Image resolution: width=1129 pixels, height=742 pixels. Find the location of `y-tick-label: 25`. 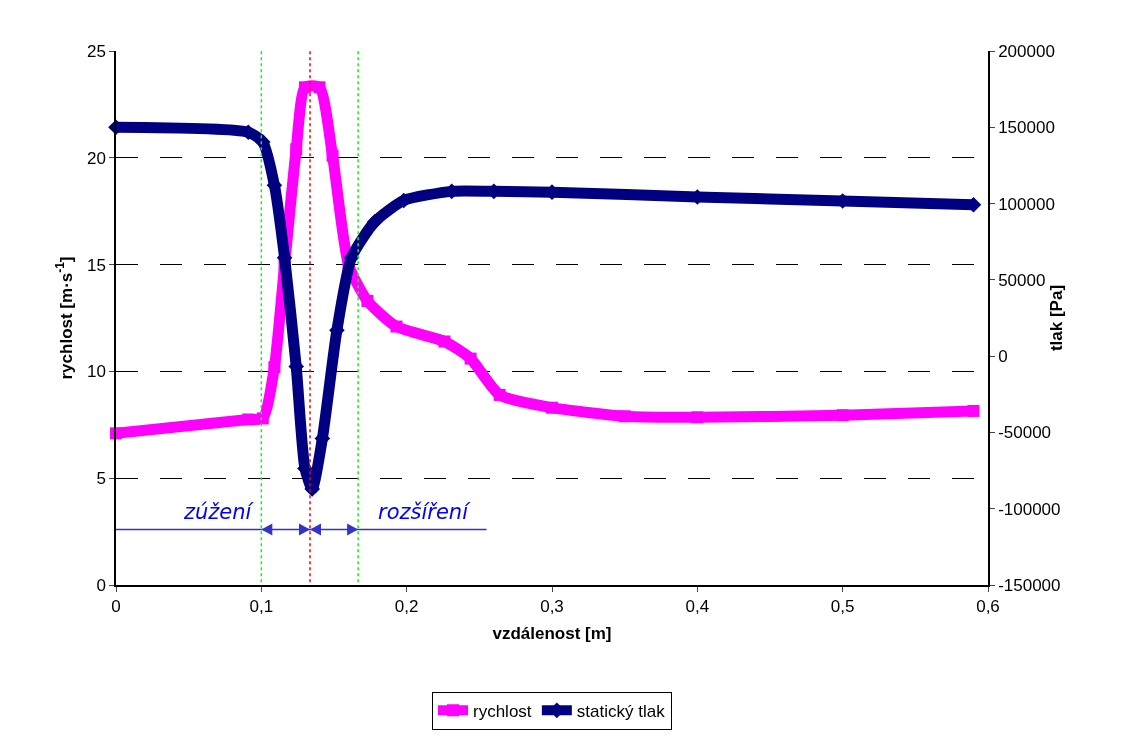

y-tick-label: 25 is located at coordinates (96, 51).